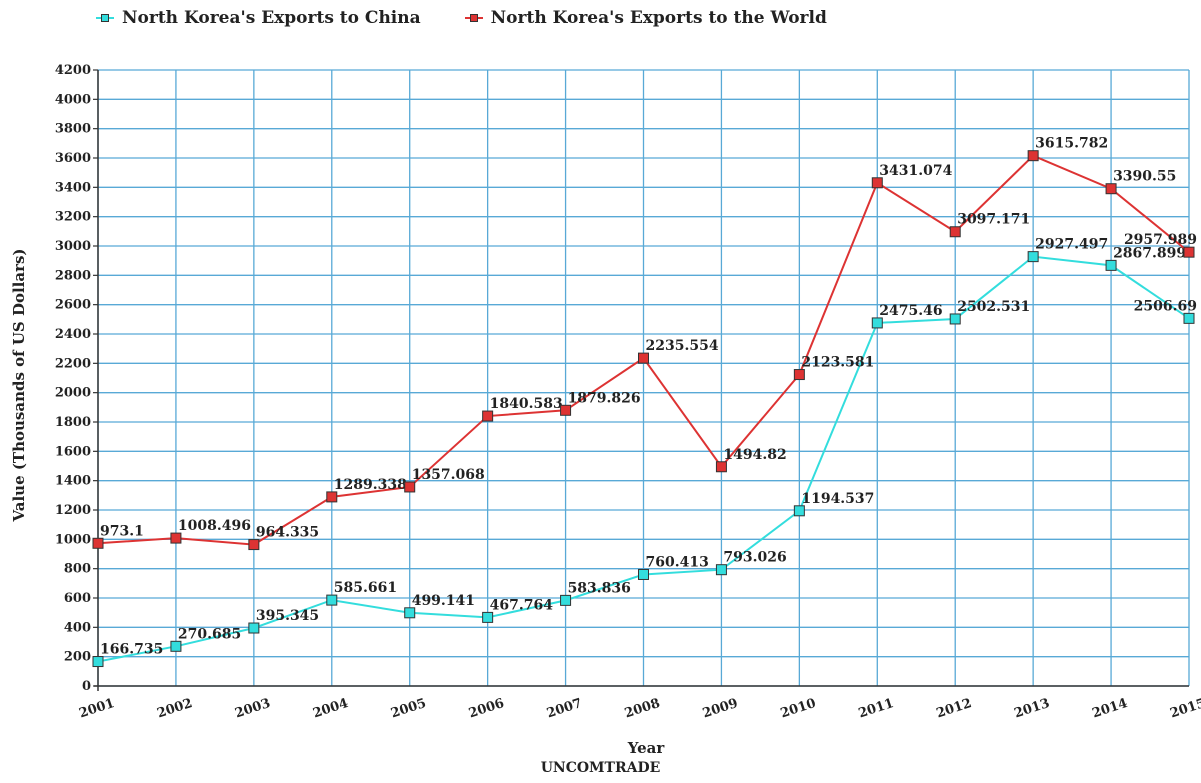 The image size is (1201, 783). What do you see at coordinates (473, 18) in the screenshot?
I see `legend-swatch-world` at bounding box center [473, 18].